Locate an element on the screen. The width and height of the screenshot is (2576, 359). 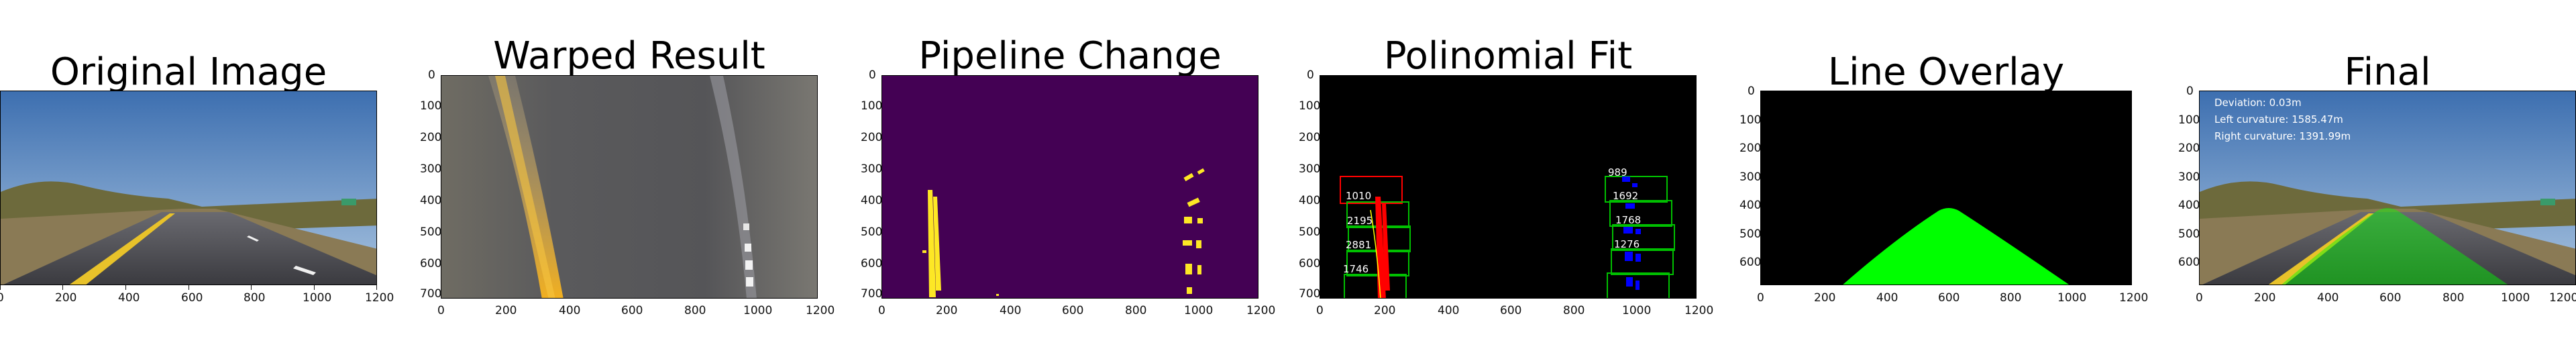
deviation-text: Deviation: 0.03m is located at coordinates (2258, 103).